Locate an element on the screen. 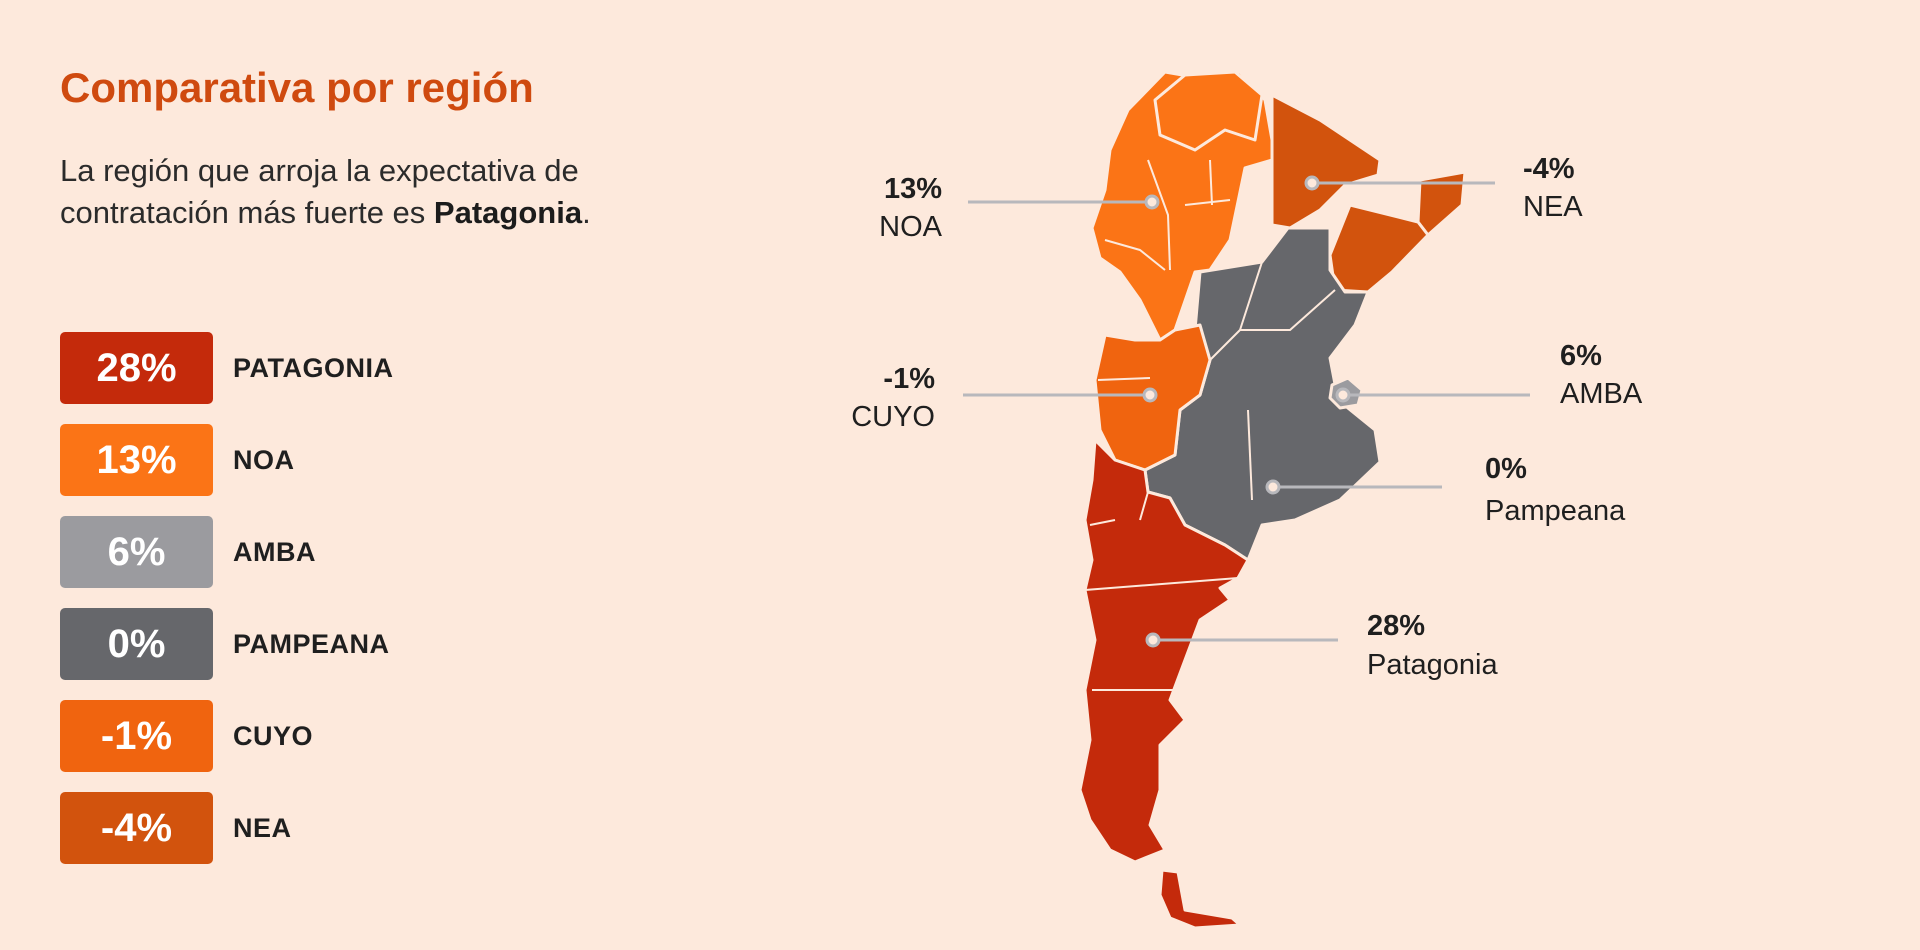 The image size is (1920, 950). callout-name-patagonia: Patagonia is located at coordinates (1432, 665).